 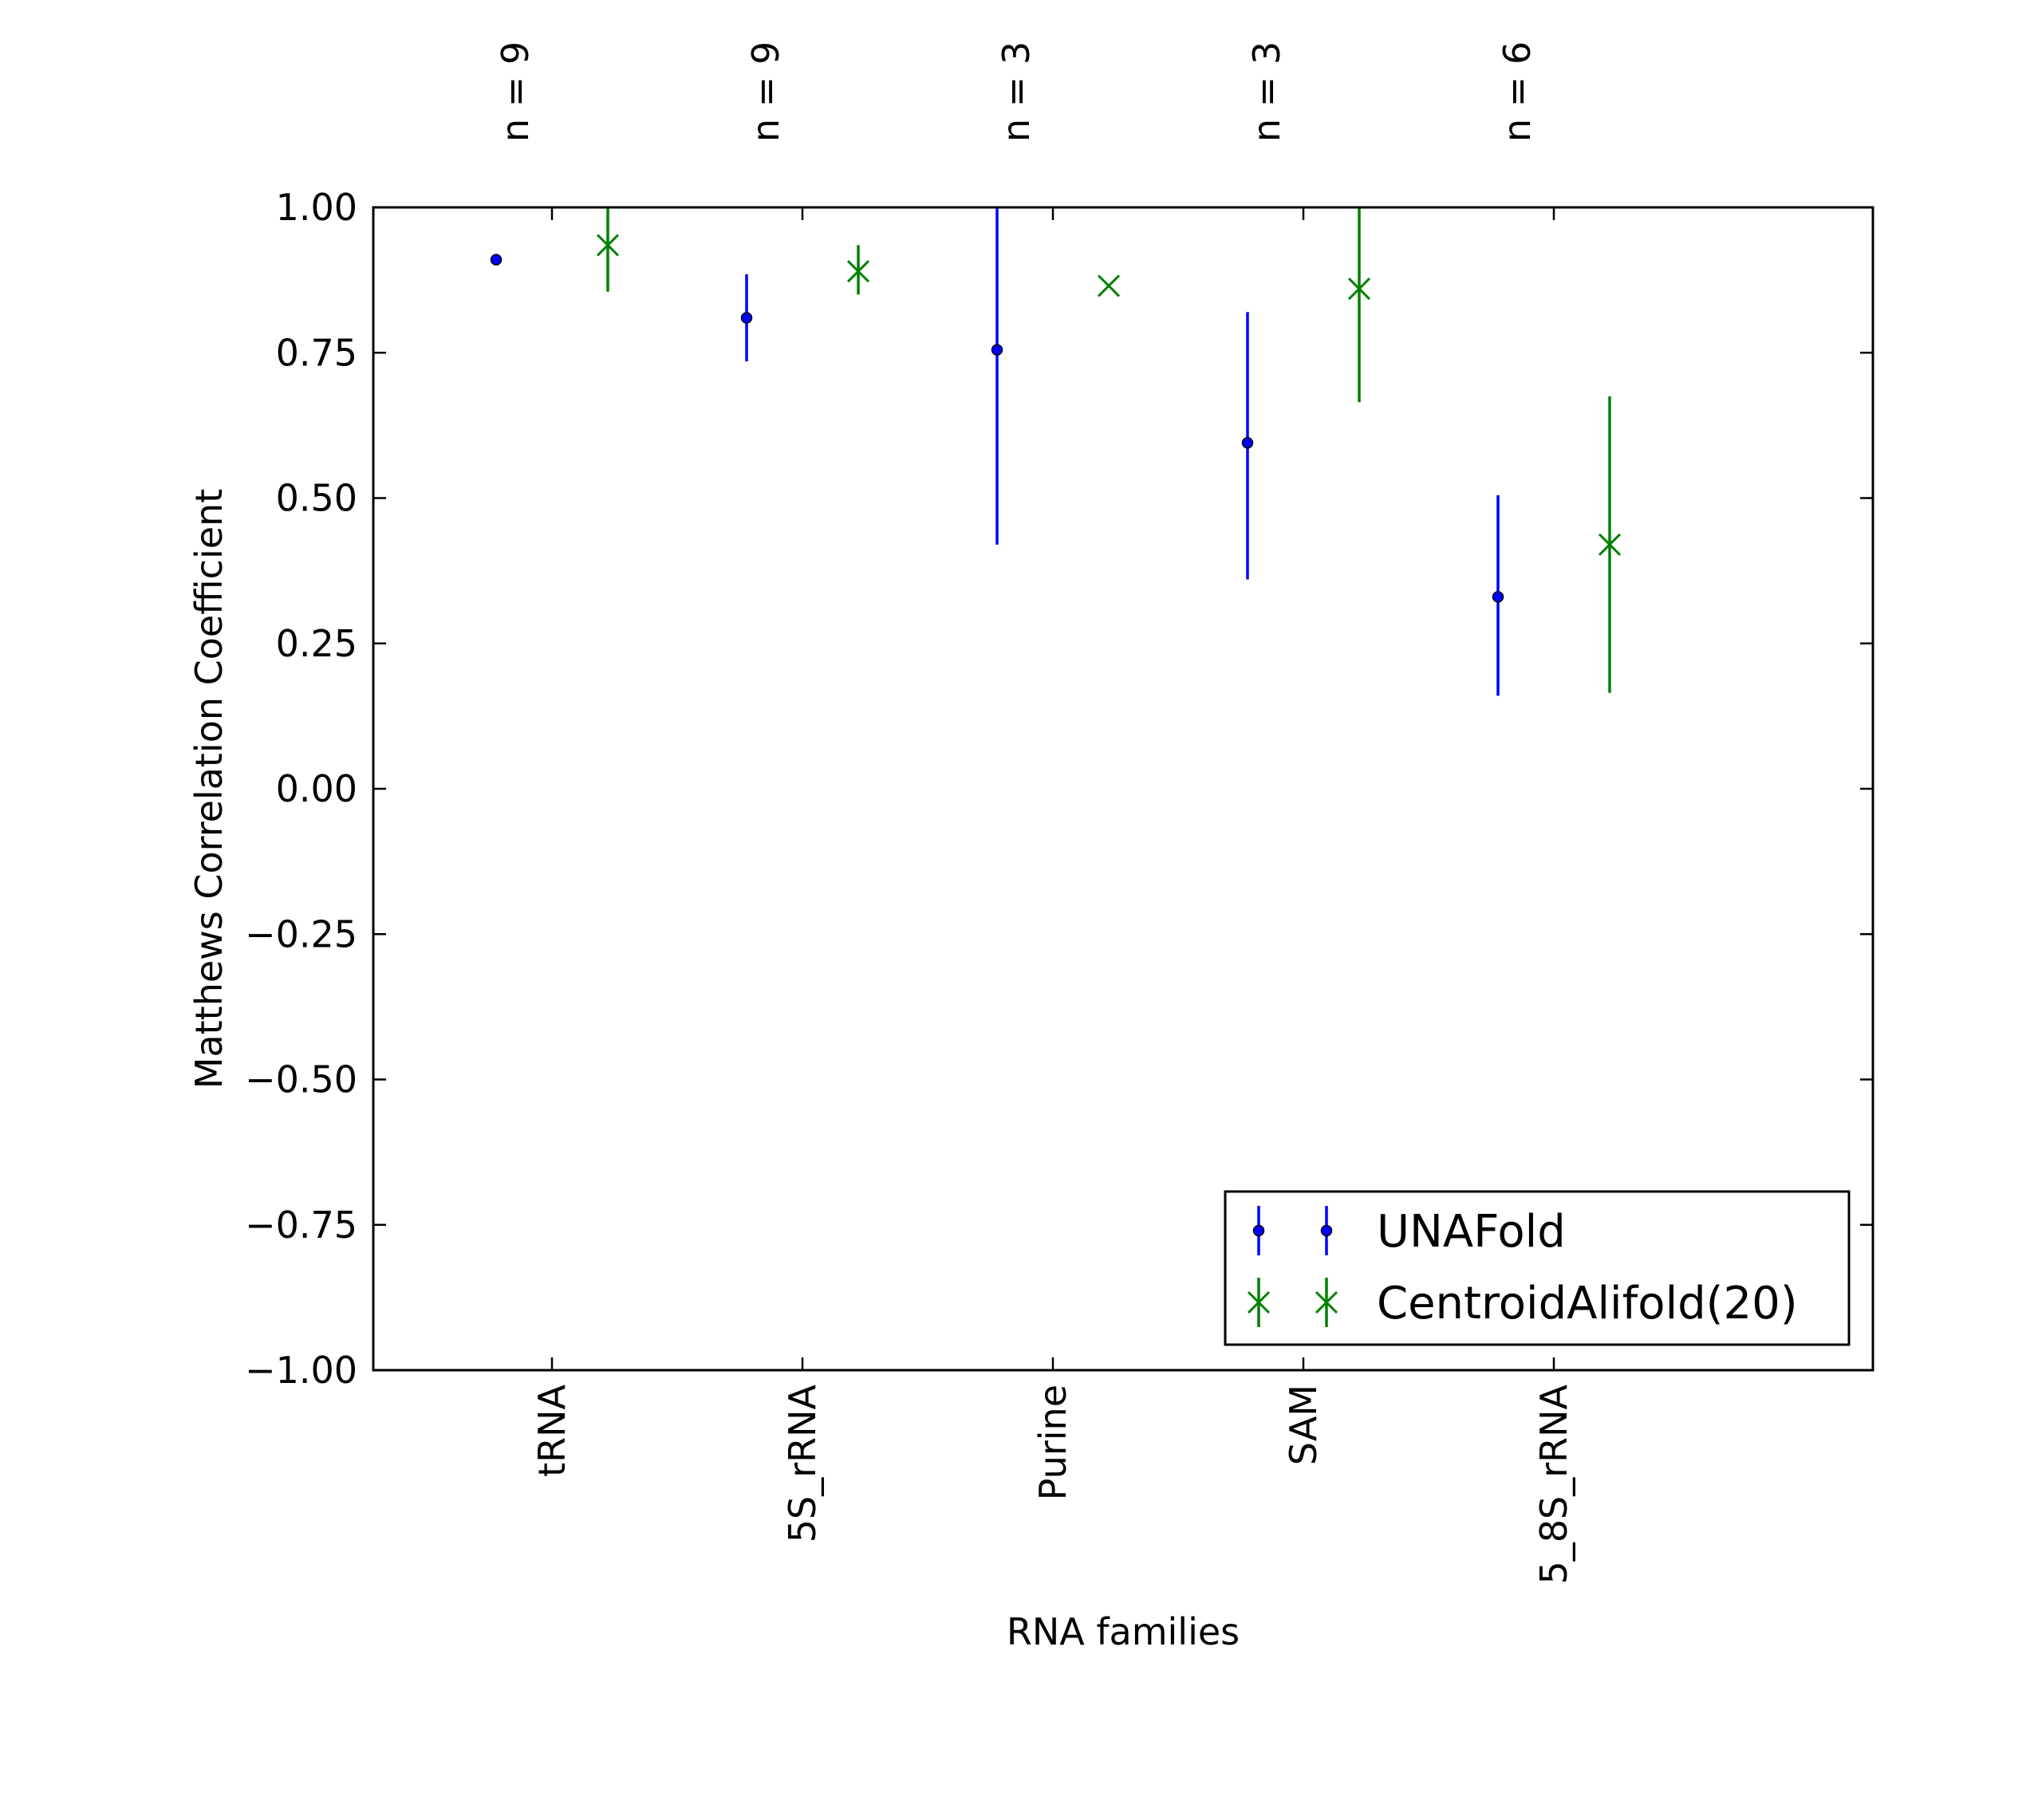 What do you see at coordinates (316, 207) in the screenshot?
I see `y-tick-label: 1.00` at bounding box center [316, 207].